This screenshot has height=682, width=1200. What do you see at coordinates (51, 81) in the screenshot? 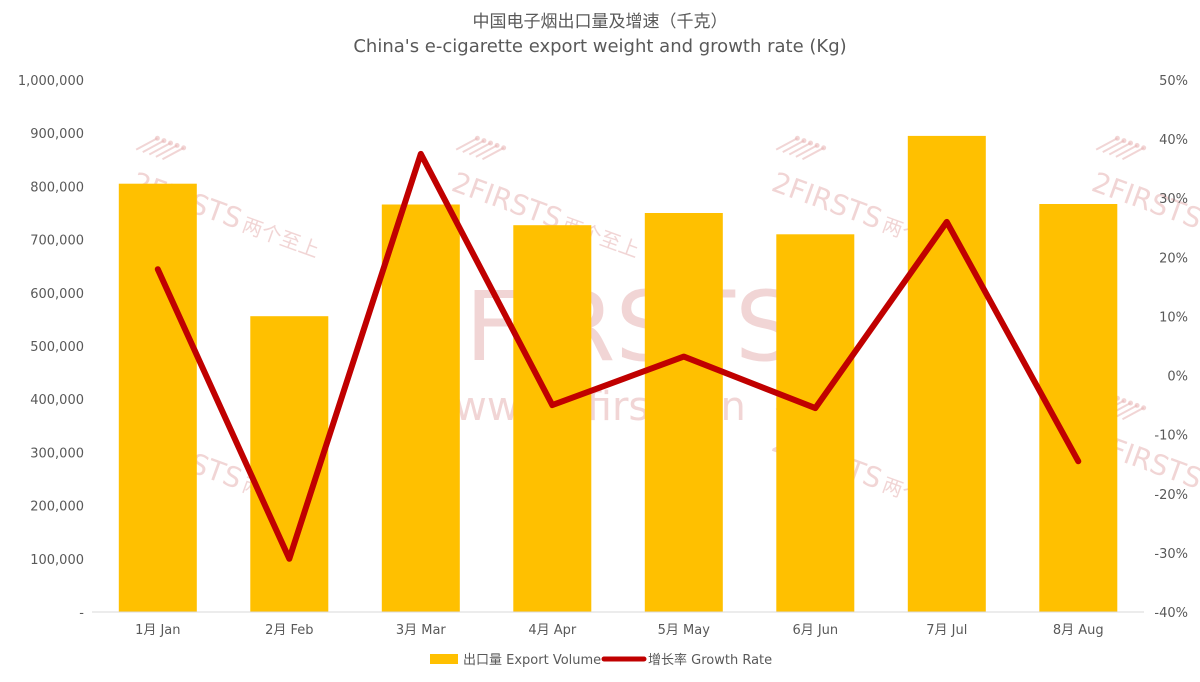
I see `y-left-tick-label: 1,000,000` at bounding box center [51, 81].